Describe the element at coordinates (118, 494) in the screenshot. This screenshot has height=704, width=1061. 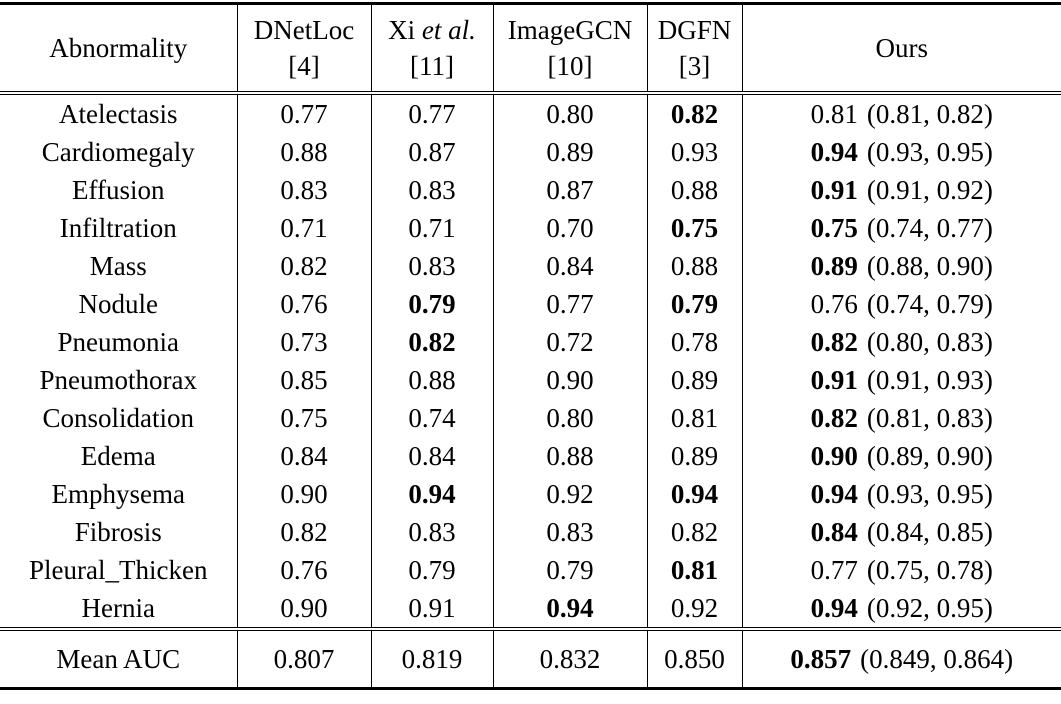
I see `abnormality-label: Emphysema` at that location.